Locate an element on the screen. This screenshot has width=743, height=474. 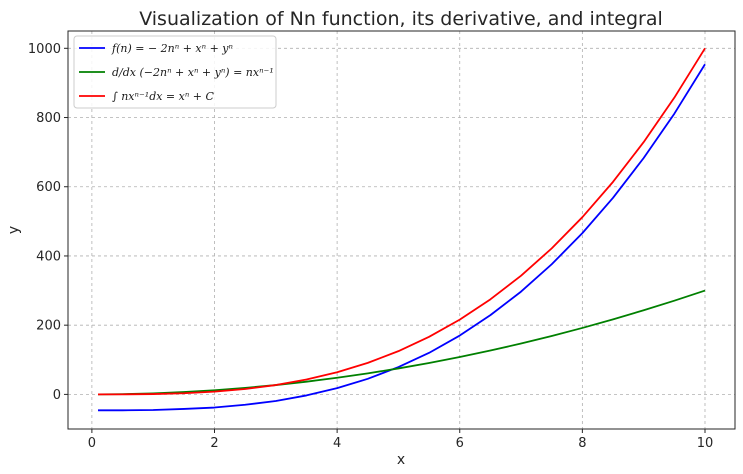
x-tick-label: 0 is located at coordinates (92, 443).